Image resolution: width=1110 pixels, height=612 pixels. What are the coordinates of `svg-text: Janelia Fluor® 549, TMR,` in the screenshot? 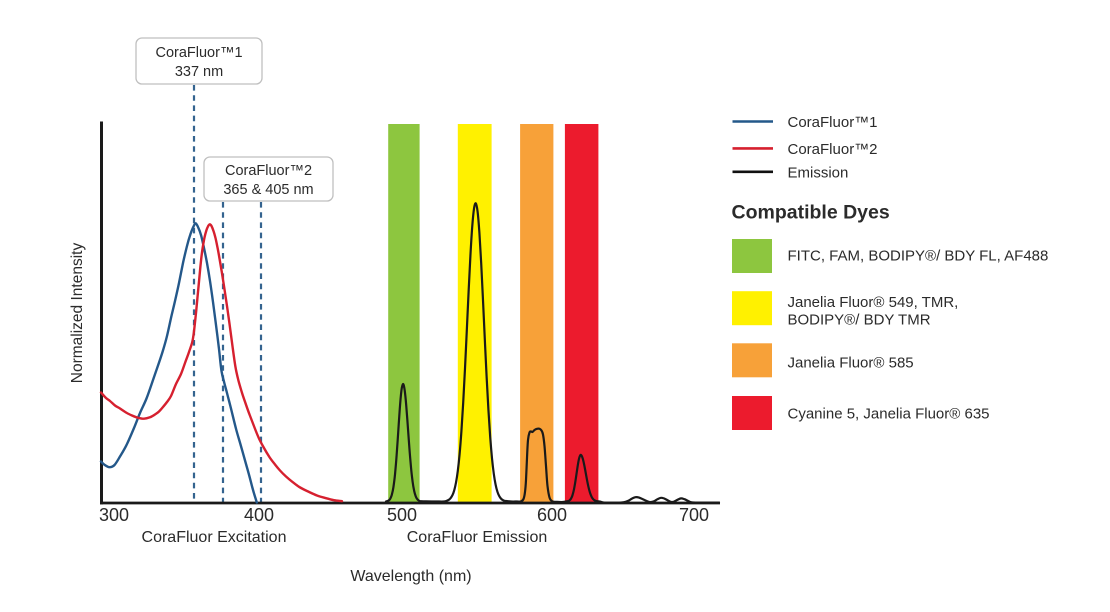 It's located at (873, 302).